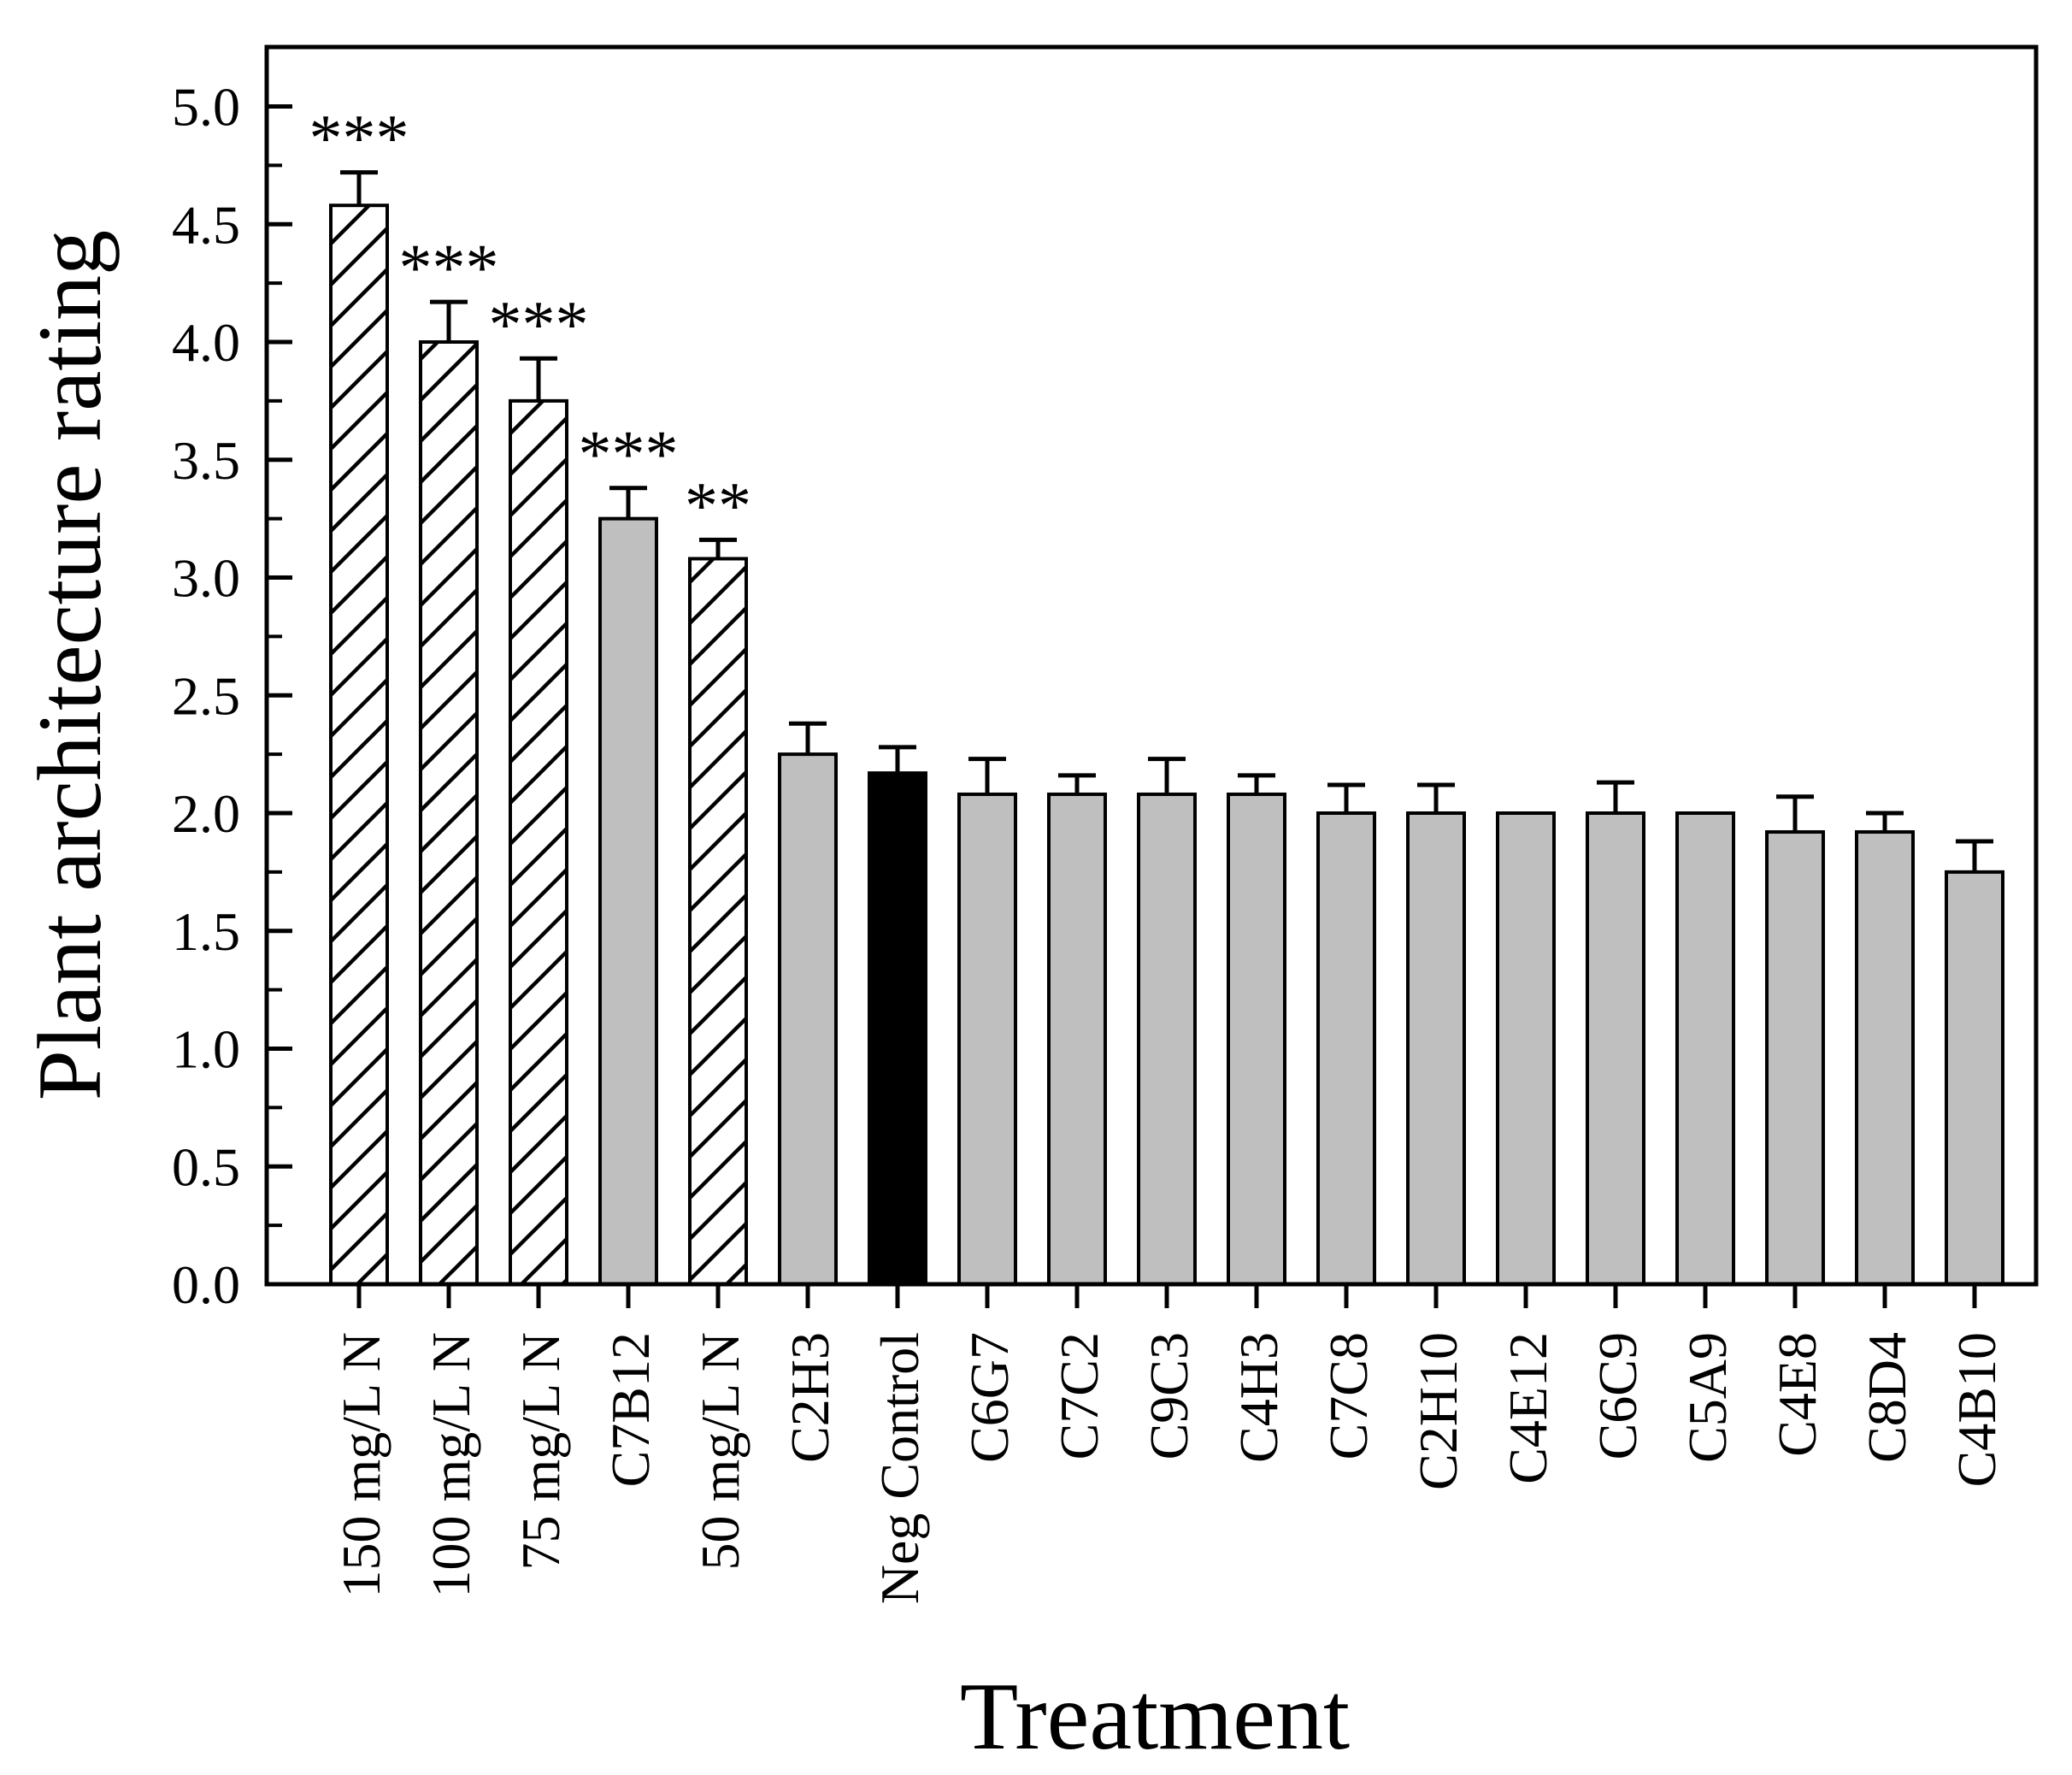  What do you see at coordinates (1615, 1048) in the screenshot?
I see `bar-c6c9` at bounding box center [1615, 1048].